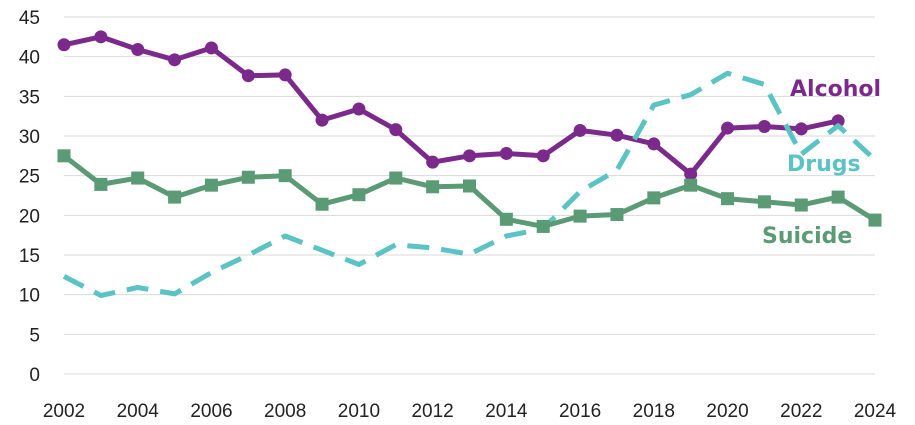 The image size is (915, 425). I want to click on y-axis-tick-labels: 0 5 10 15 20 25 30 35 40 45, so click(29, 197).